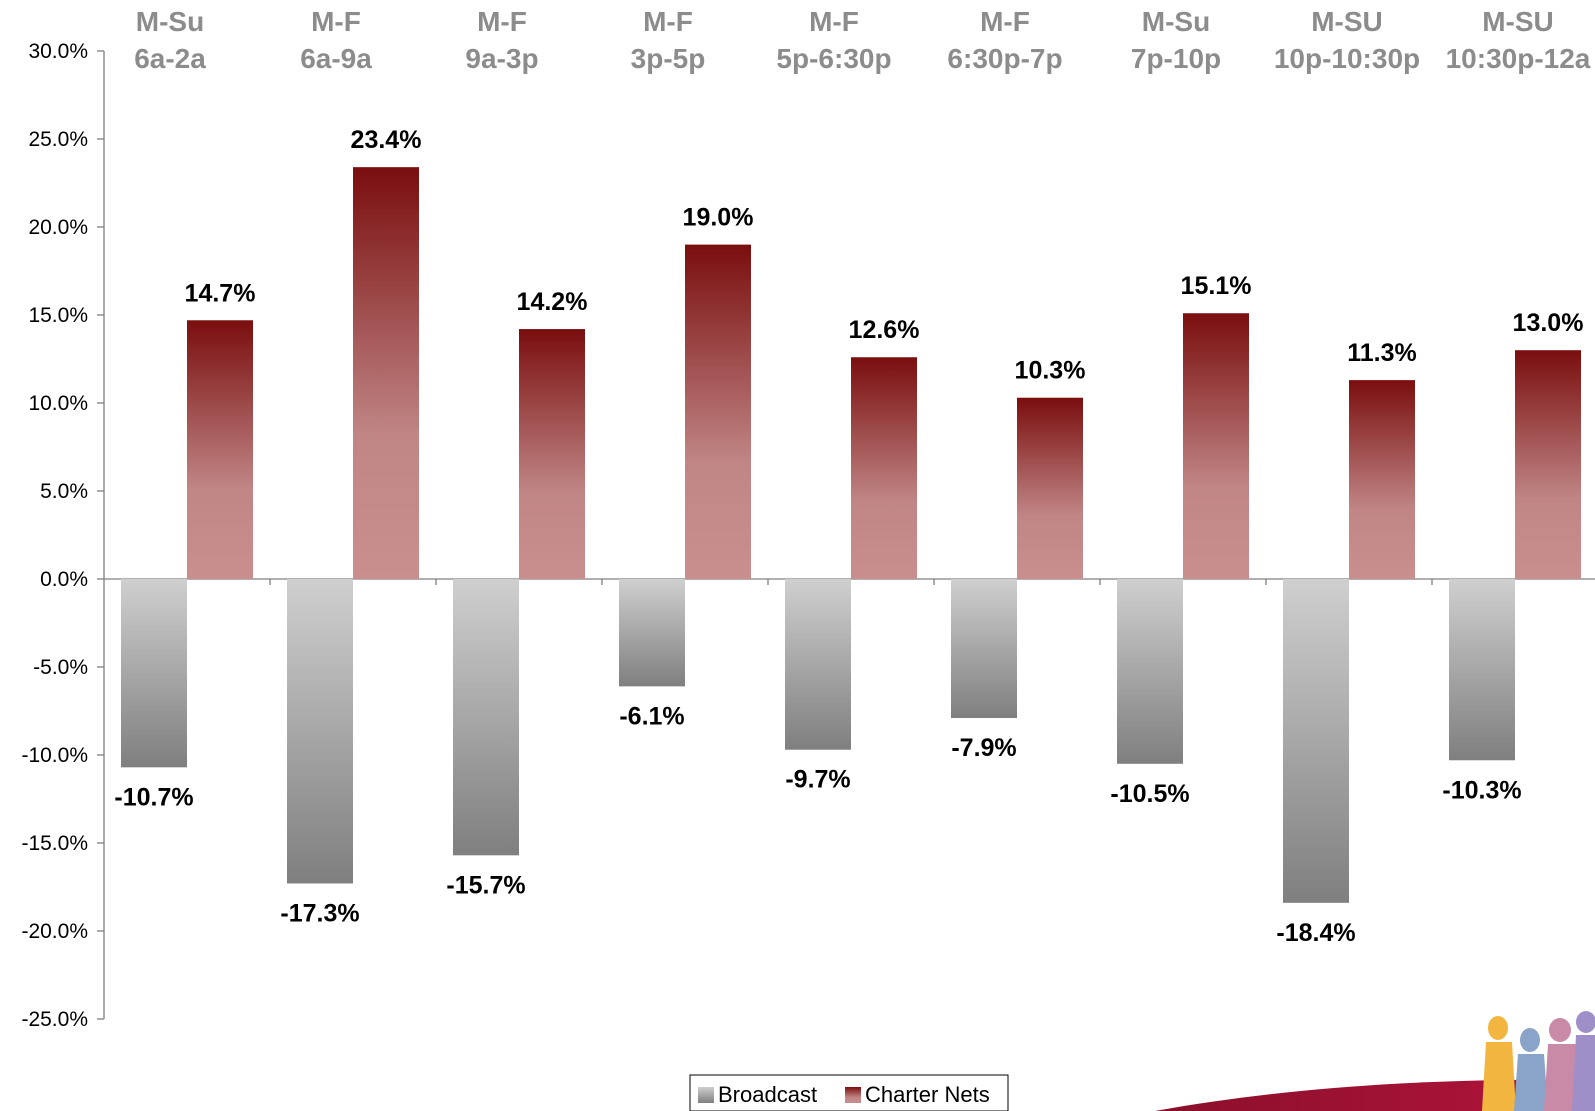 The height and width of the screenshot is (1111, 1595). I want to click on y-tick-label: 0.0%, so click(64, 579).